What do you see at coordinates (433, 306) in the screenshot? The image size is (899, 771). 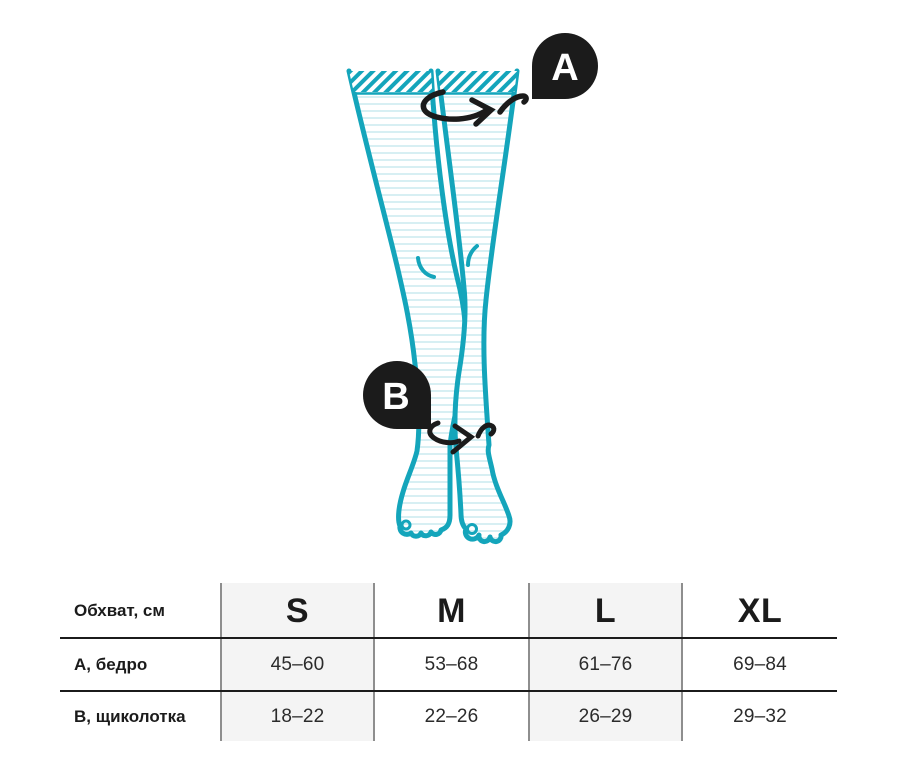 I see `legs-outline` at bounding box center [433, 306].